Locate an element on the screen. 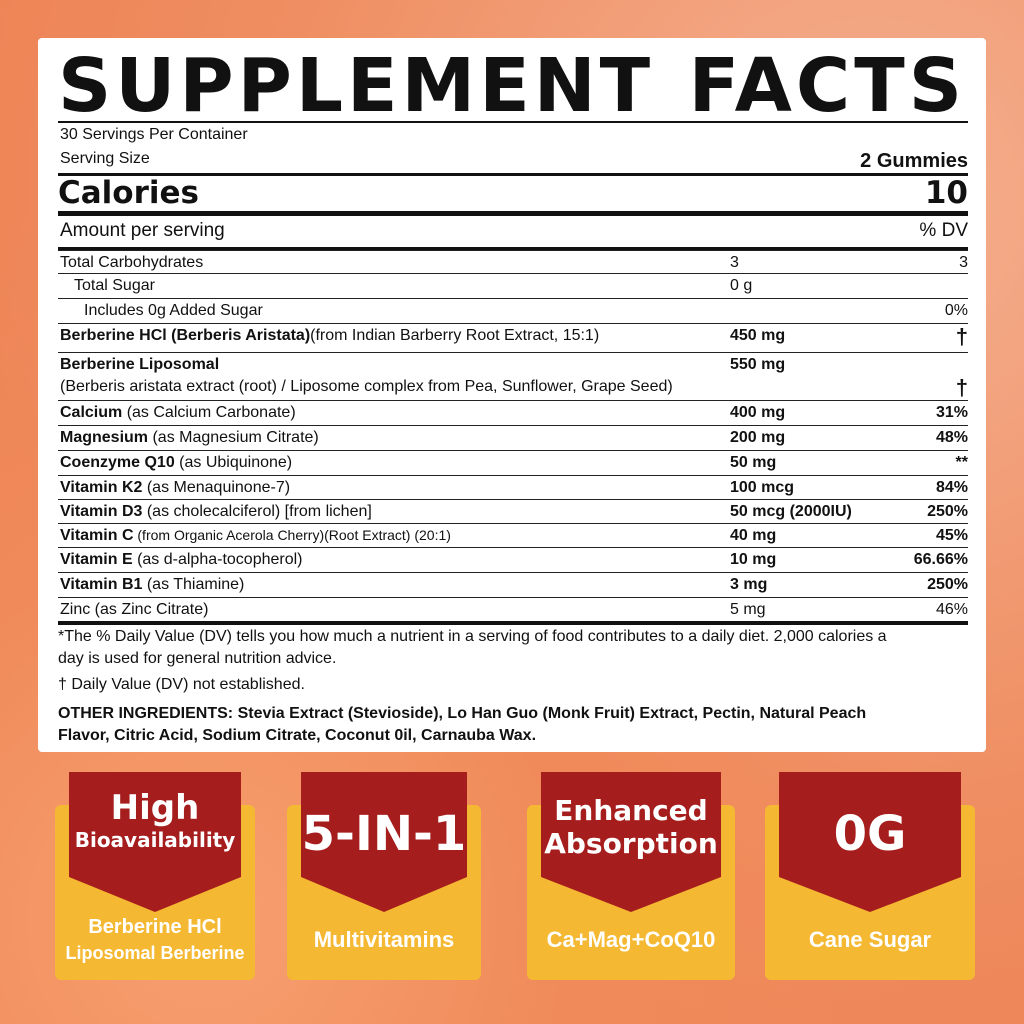  daily-value: ** is located at coordinates (961, 462).